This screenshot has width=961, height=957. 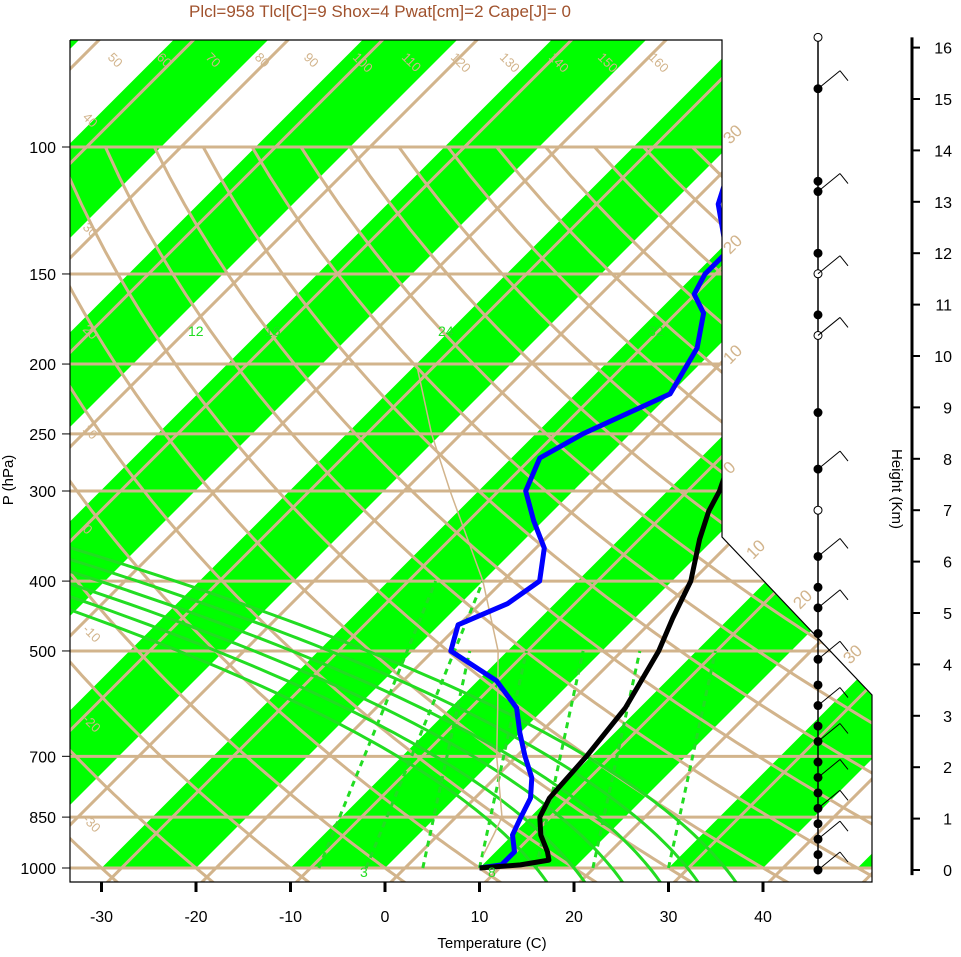 I want to click on temperature-tick-label: -10, so click(x=290, y=917).